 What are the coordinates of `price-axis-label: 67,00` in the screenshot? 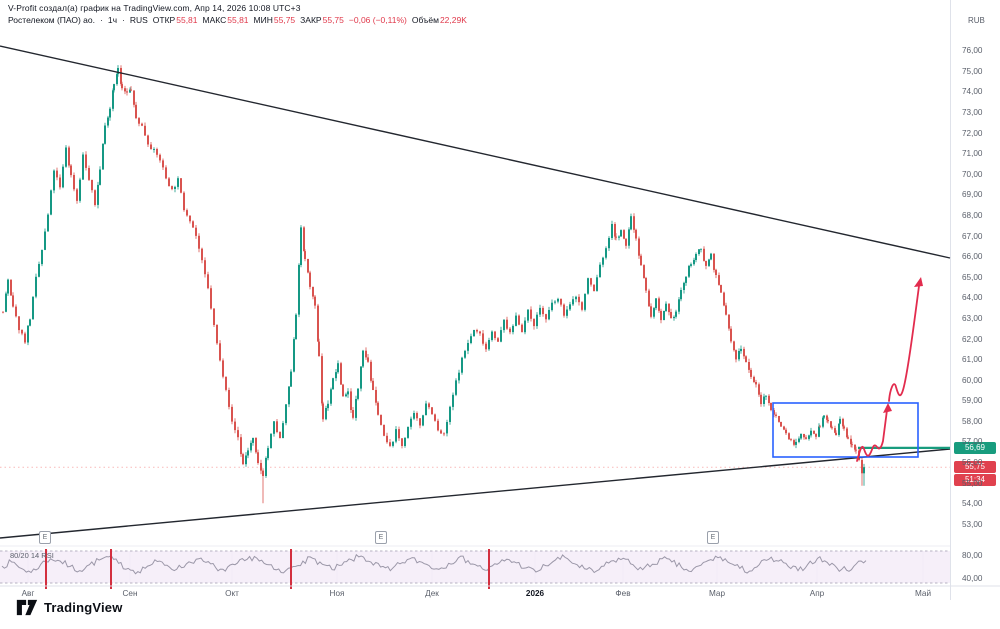 It's located at (972, 236).